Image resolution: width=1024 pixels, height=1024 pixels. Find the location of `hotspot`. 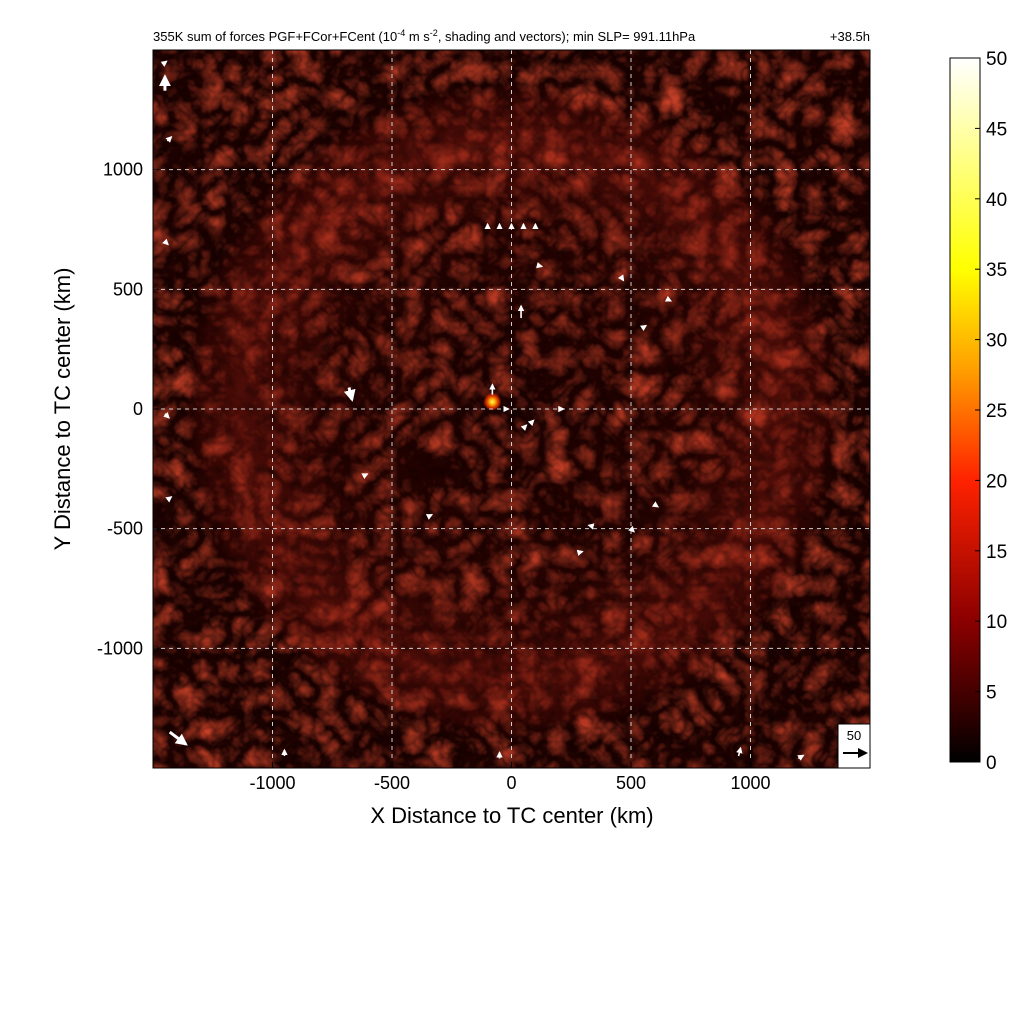

hotspot is located at coordinates (492, 401).